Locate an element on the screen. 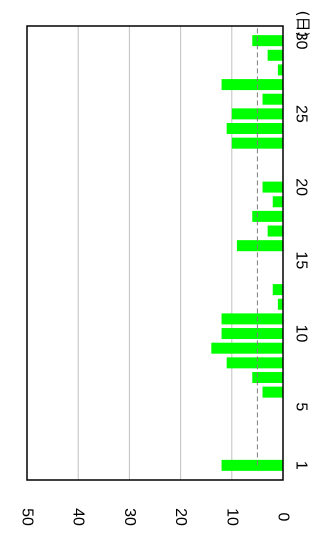  y-tick-30: 30 is located at coordinates (129, 517).